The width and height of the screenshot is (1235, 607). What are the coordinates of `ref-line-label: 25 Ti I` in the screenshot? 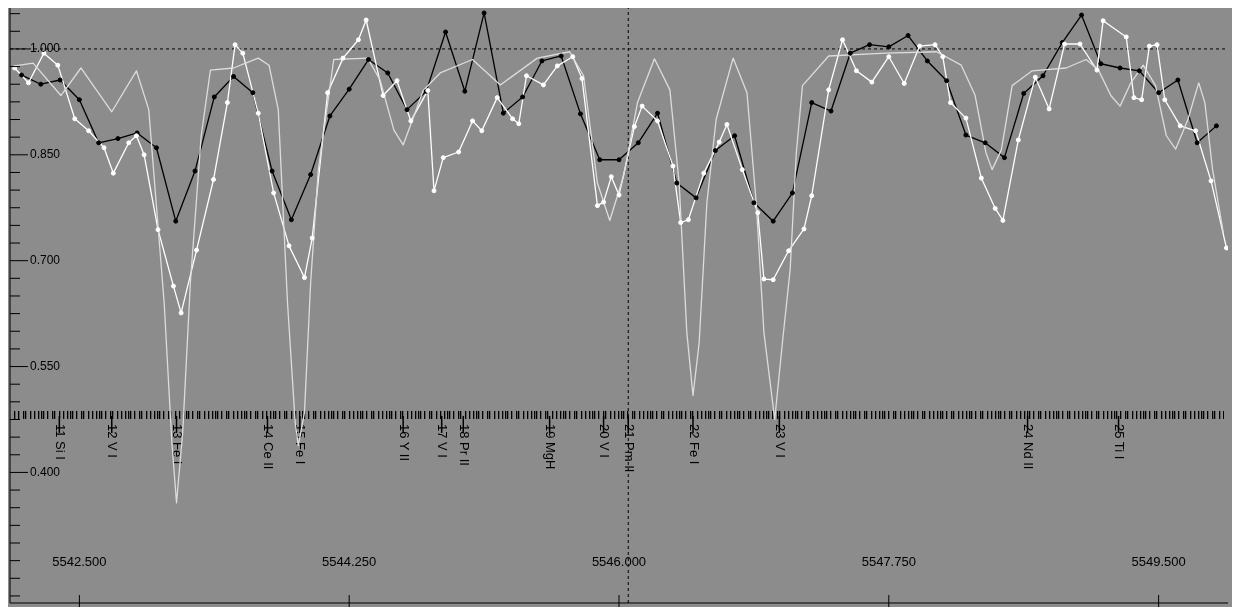 It's located at (1120, 441).